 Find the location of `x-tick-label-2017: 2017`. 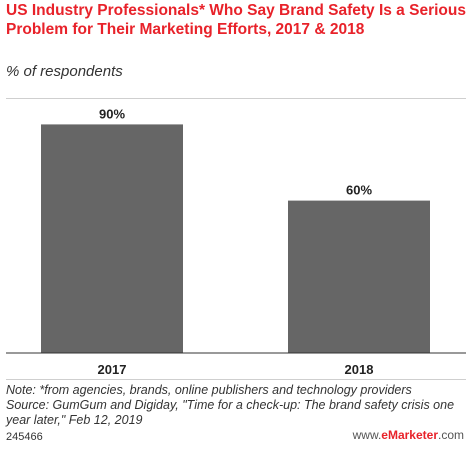

x-tick-label-2017: 2017 is located at coordinates (112, 369).